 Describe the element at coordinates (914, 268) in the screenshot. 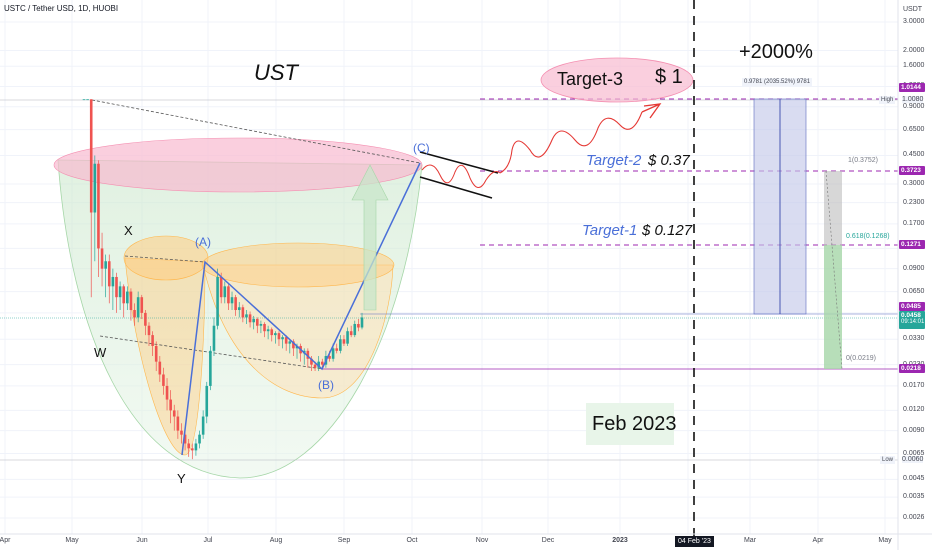

I see `price-tick-label: 0.0900` at that location.